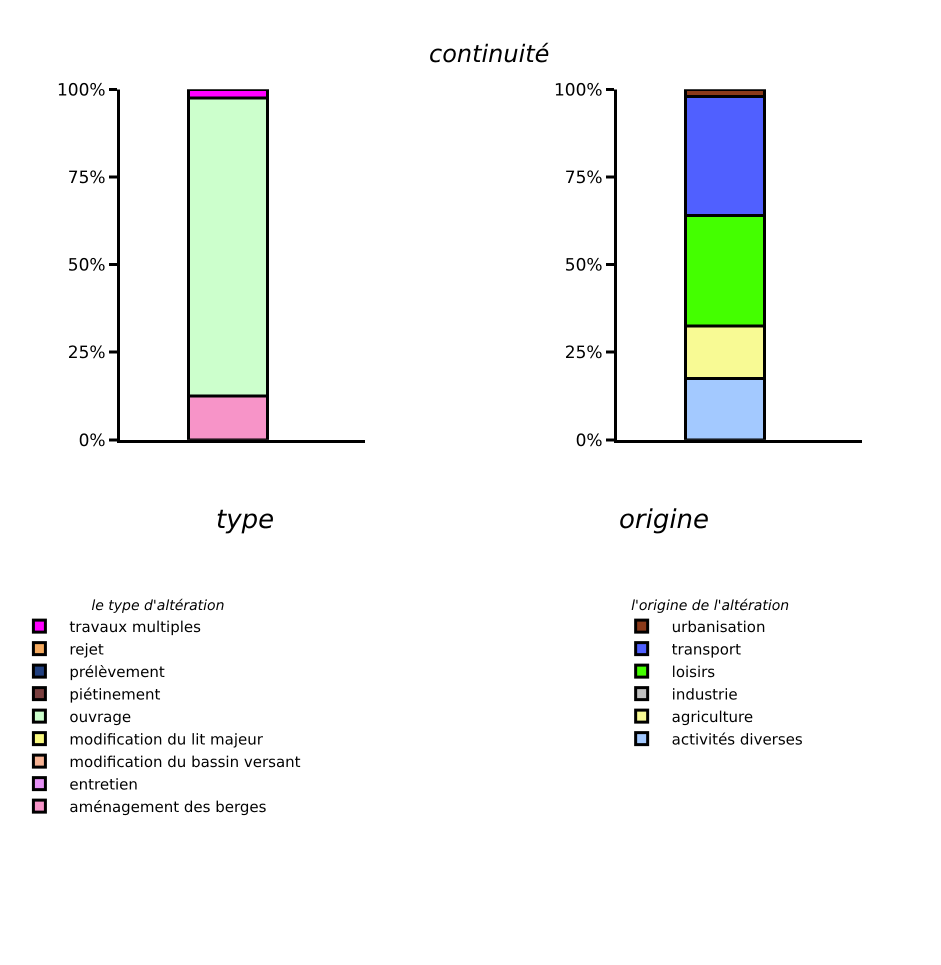  I want to click on legend-title: le type d'altération, so click(157, 606).